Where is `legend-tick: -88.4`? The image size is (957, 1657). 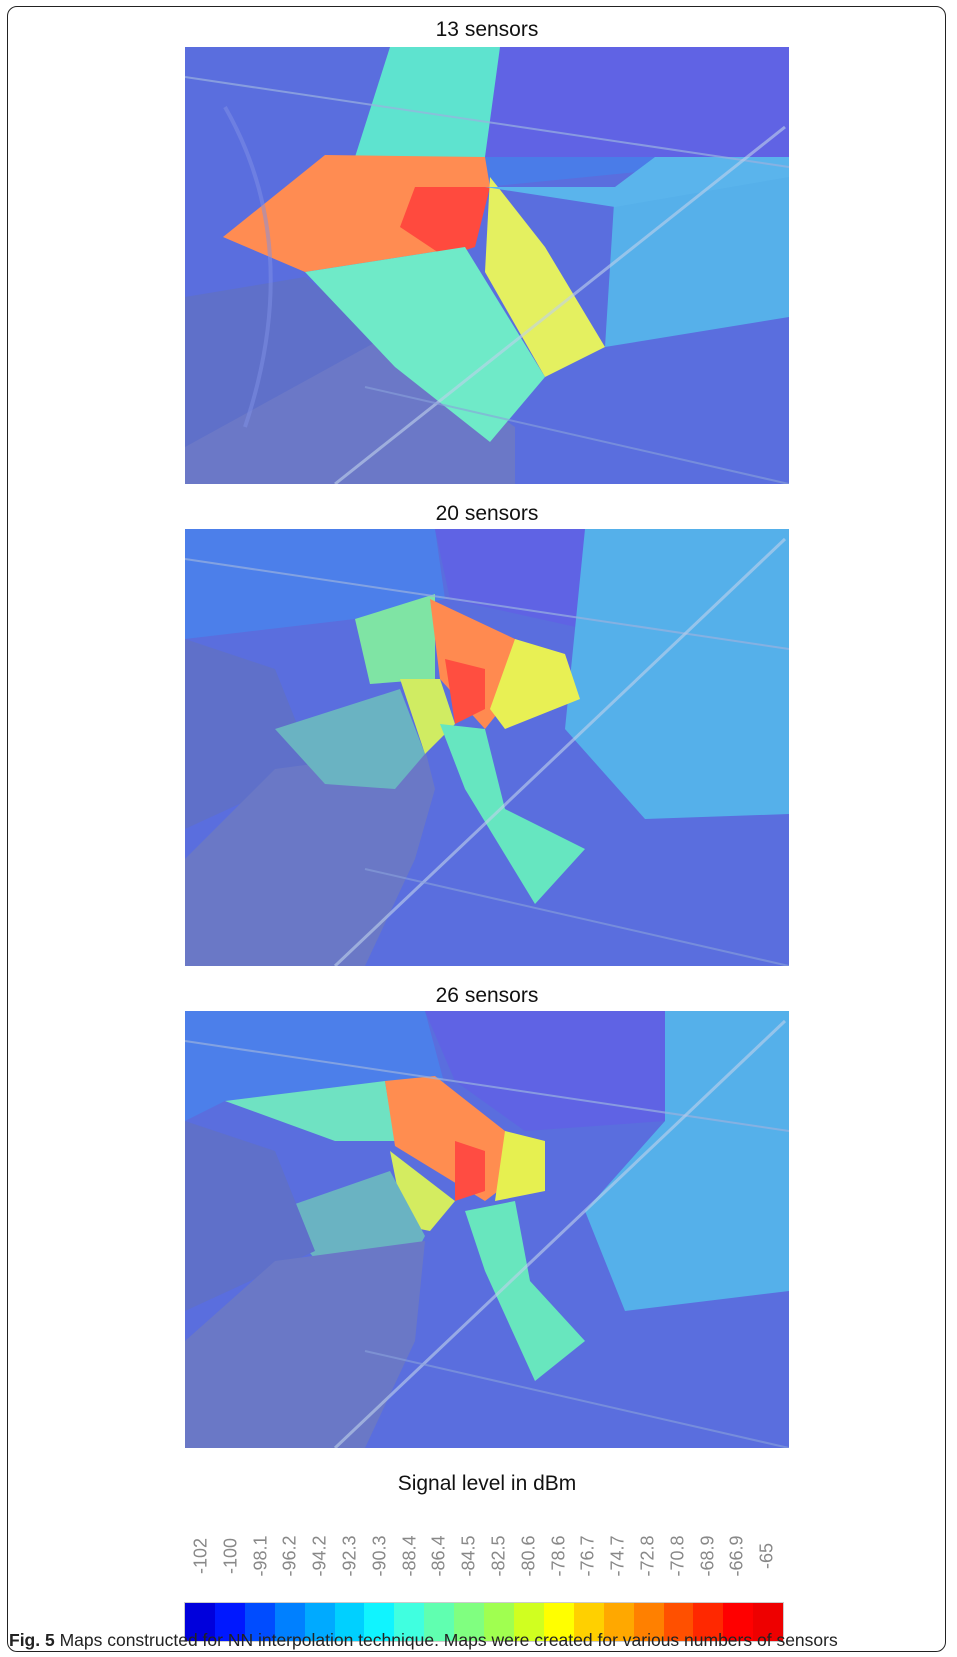 legend-tick: -88.4 is located at coordinates (409, 1556).